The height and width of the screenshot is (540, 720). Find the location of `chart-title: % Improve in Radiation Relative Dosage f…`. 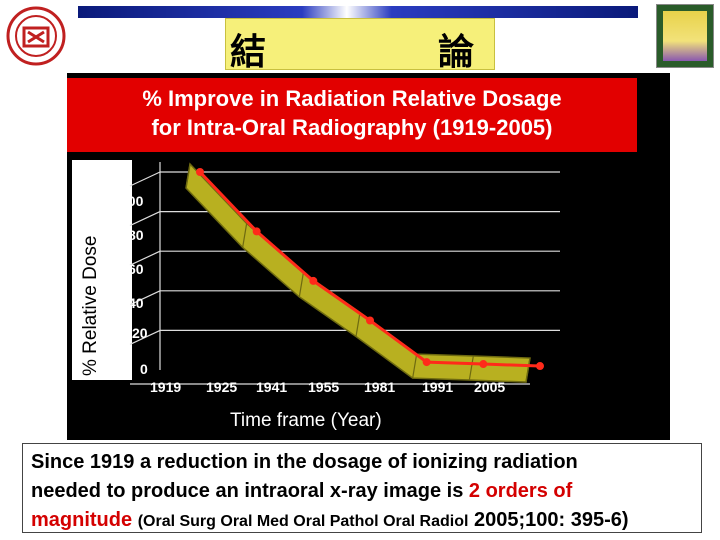

chart-title: % Improve in Radiation Relative Dosage f… is located at coordinates (352, 115).